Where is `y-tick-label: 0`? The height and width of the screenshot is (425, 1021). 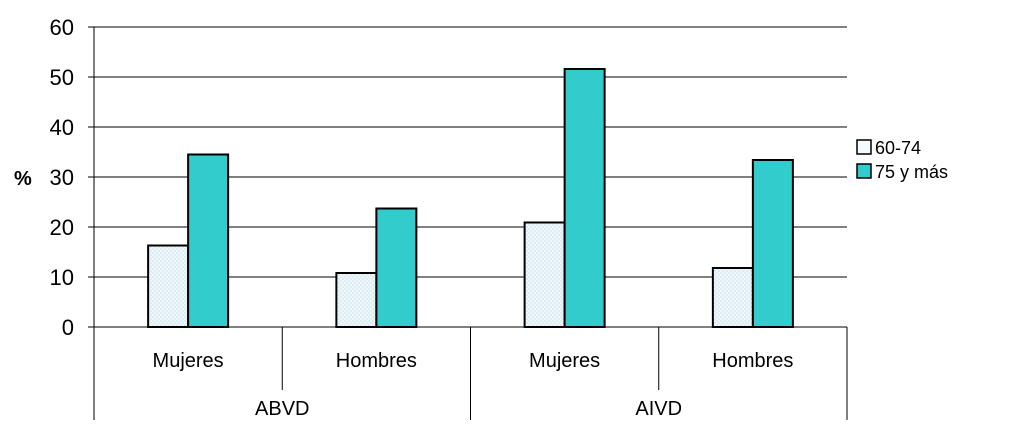
y-tick-label: 0 is located at coordinates (68, 327).